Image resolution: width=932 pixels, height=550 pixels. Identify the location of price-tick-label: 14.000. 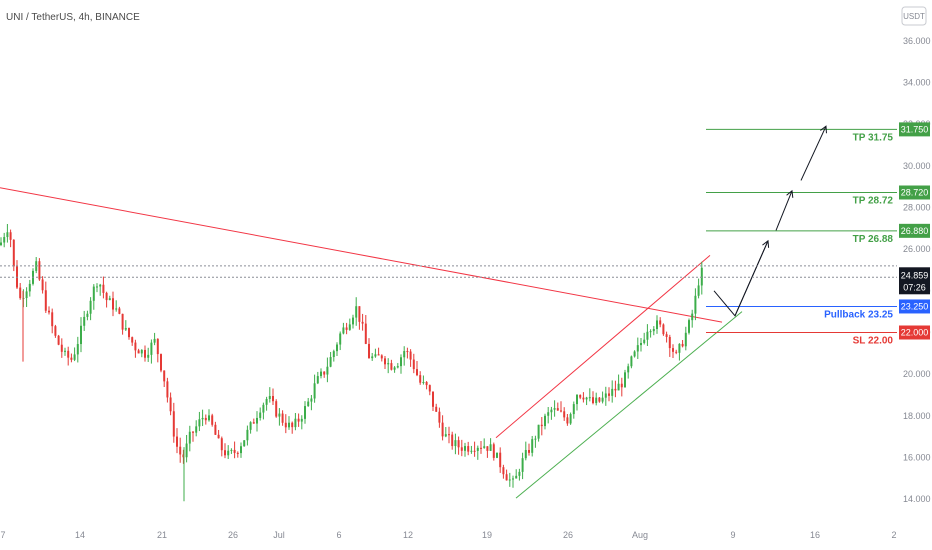
(917, 499).